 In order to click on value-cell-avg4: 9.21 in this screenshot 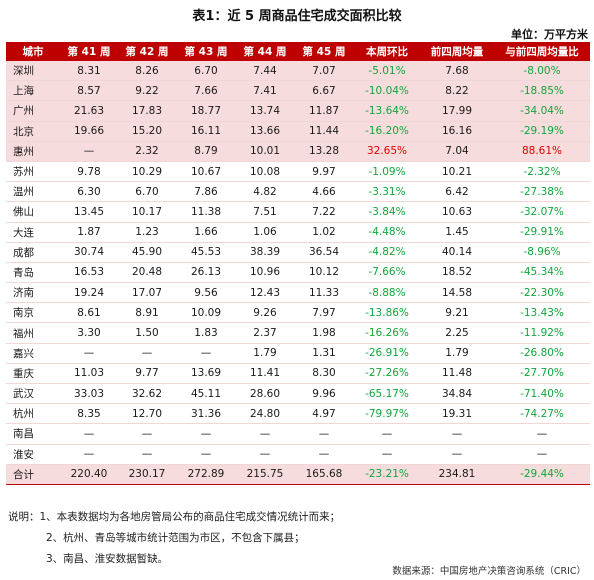, I will do `click(457, 313)`.